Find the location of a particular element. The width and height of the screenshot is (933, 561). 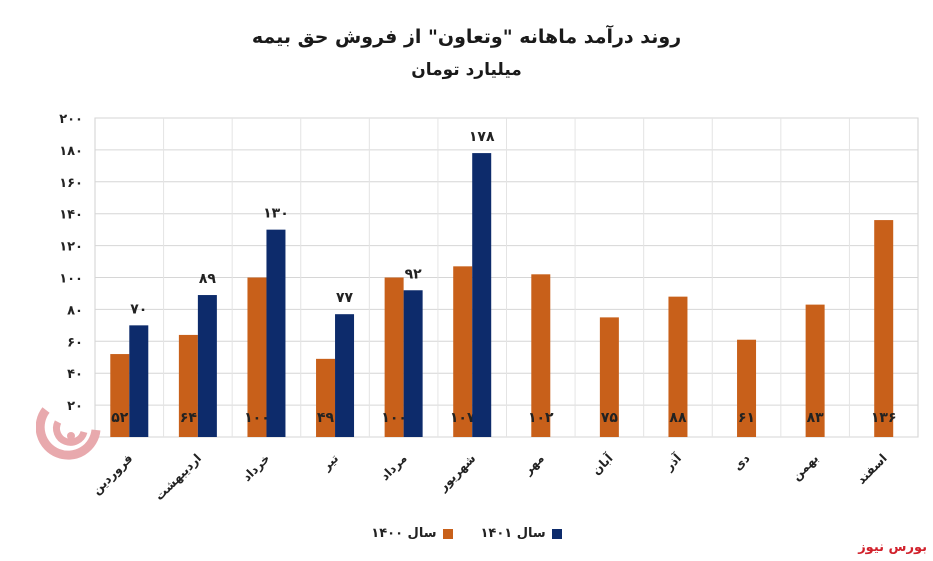

logo-arc-outer is located at coordinates (68, 433).